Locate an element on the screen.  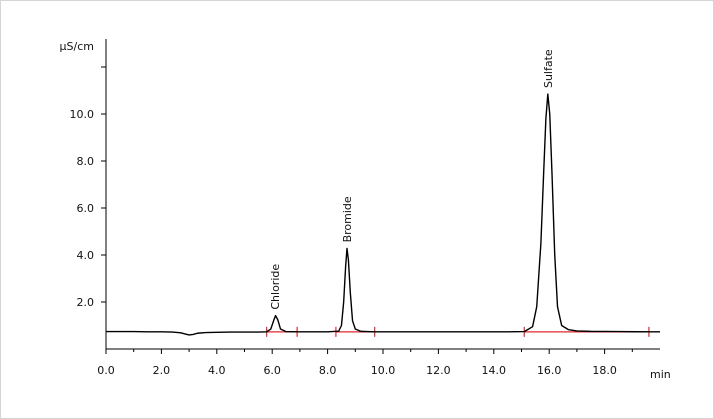
y-tick-label: 10.0 is located at coordinates (82, 114).